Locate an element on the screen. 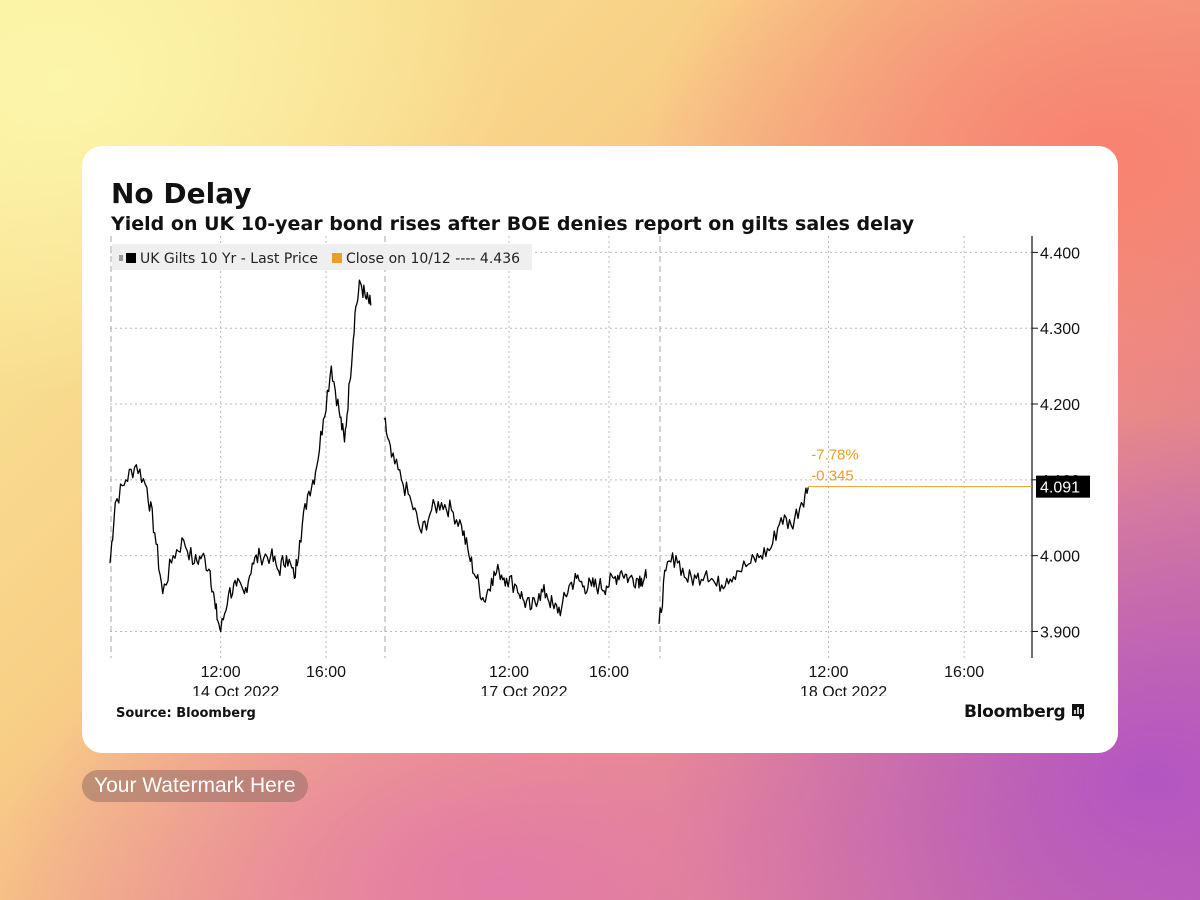  change-pct-label: -7.78% is located at coordinates (835, 455).